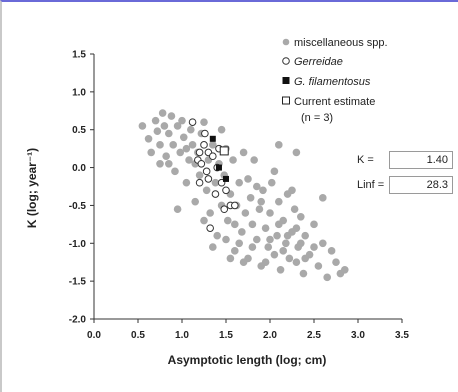 Image resolution: width=458 pixels, height=392 pixels. Describe the element at coordinates (286, 42) in the screenshot. I see `legend-marker-misc` at that location.